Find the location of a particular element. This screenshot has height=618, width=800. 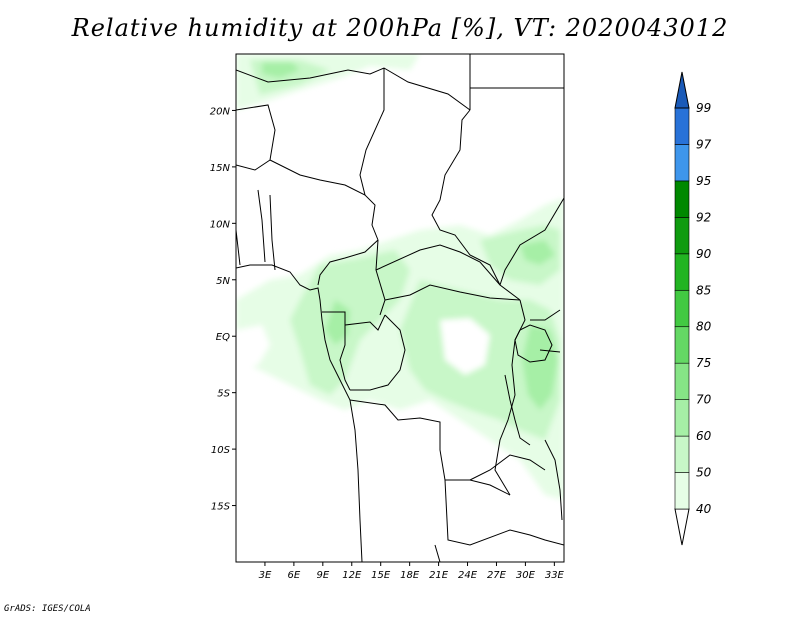

colorbar-label: 97 is located at coordinates (704, 144).